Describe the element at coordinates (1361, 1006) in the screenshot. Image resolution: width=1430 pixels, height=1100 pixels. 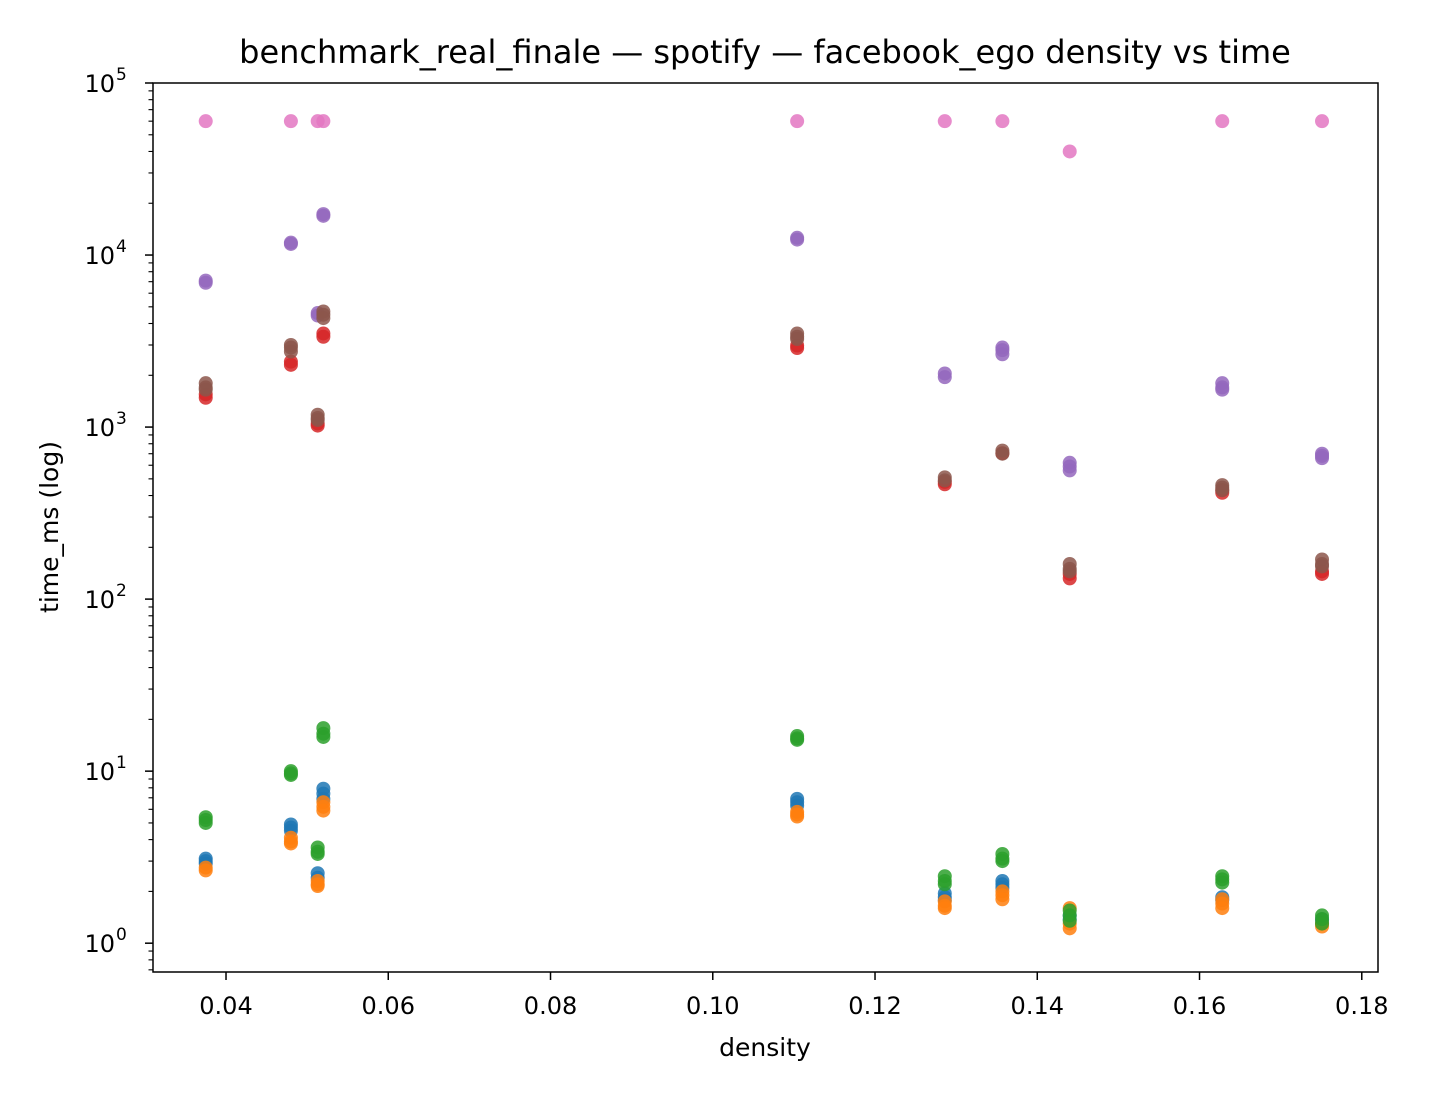
I see `x-tick-label: 0.18` at that location.